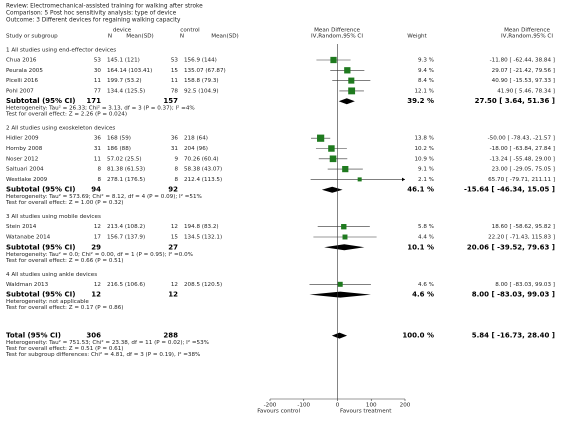  Describe the element at coordinates (170, 101) in the screenshot. I see `summary-n: 157` at that location.